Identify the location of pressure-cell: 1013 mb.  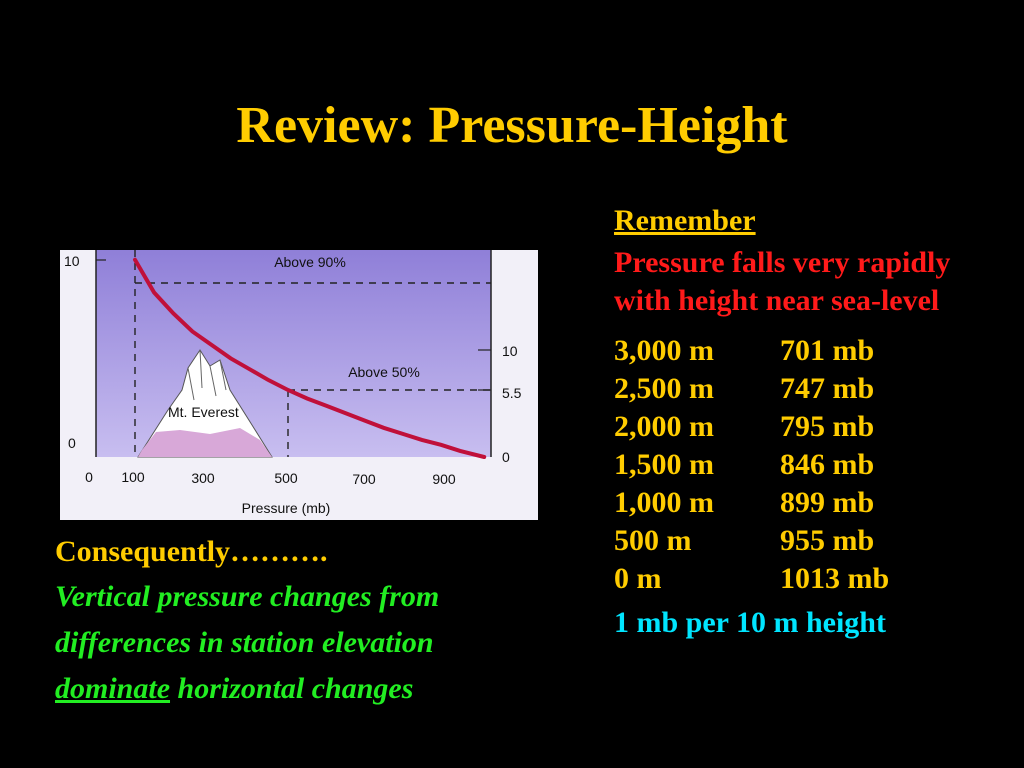
(835, 578).